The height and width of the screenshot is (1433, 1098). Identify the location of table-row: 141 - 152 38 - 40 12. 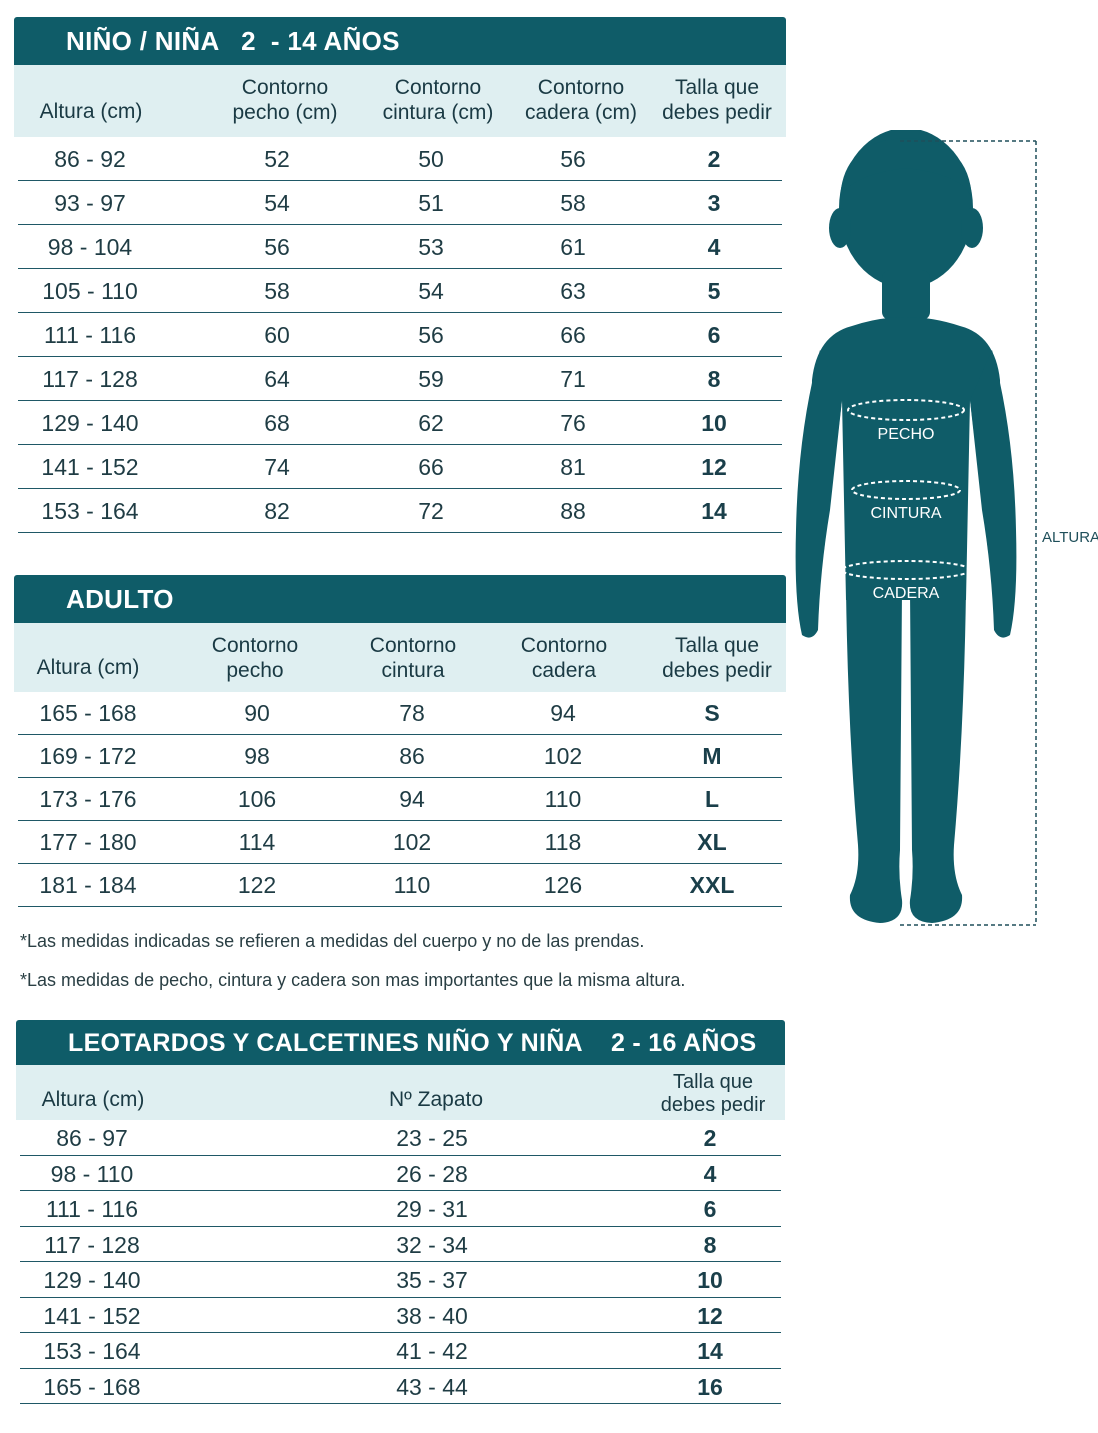
(400, 1315).